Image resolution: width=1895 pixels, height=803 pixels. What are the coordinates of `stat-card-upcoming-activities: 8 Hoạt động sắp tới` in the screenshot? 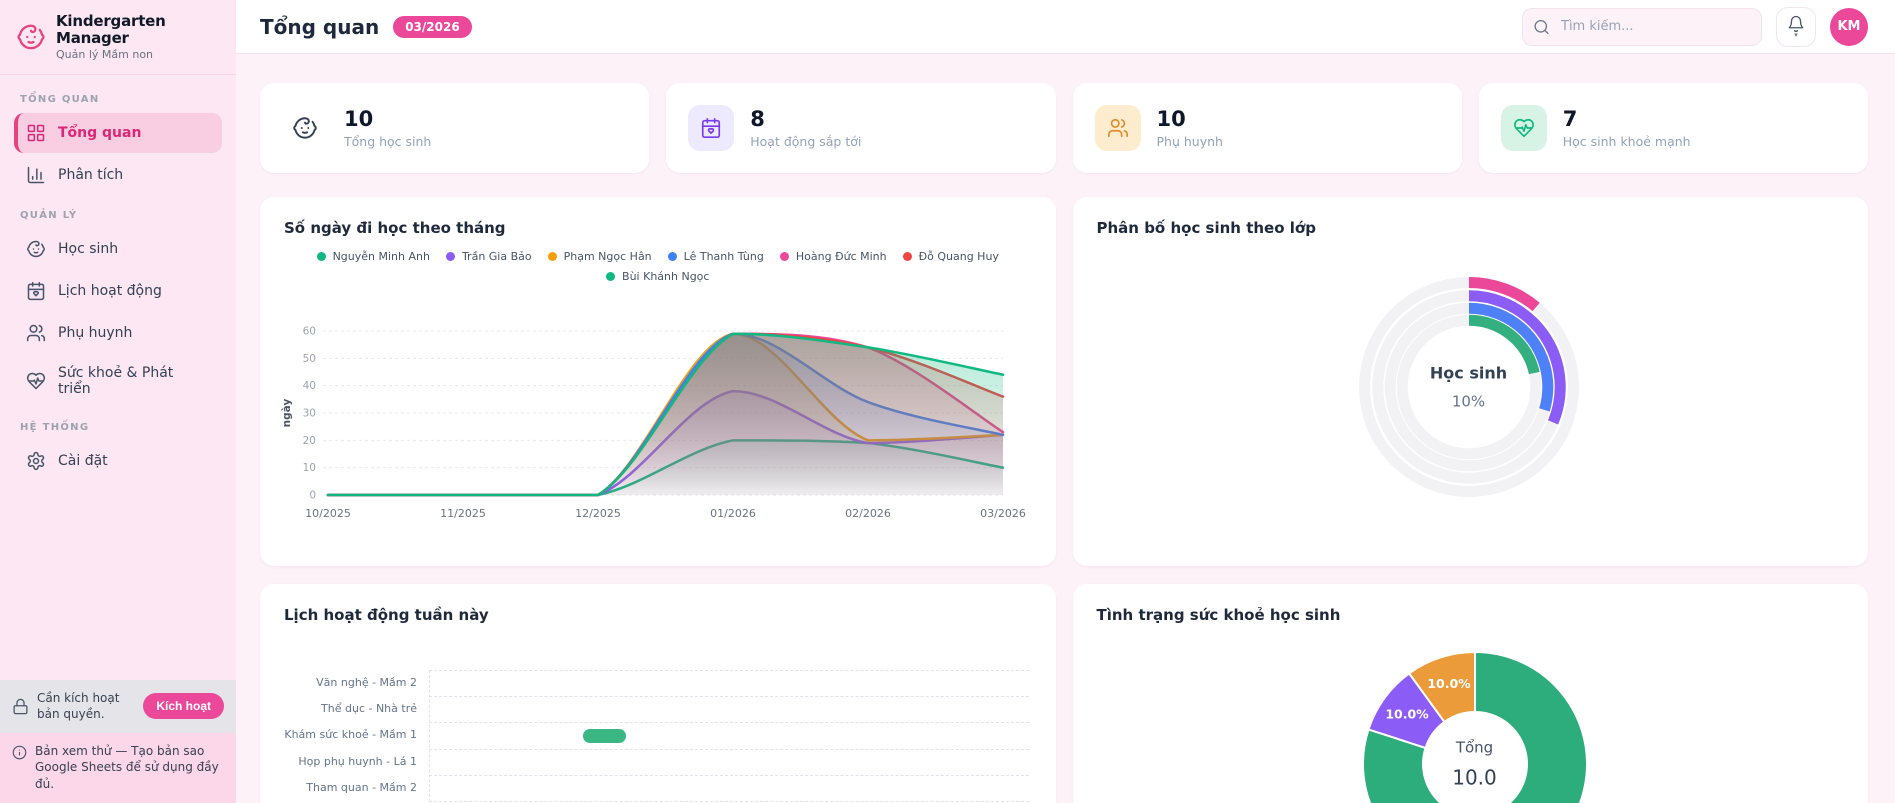 It's located at (861, 128).